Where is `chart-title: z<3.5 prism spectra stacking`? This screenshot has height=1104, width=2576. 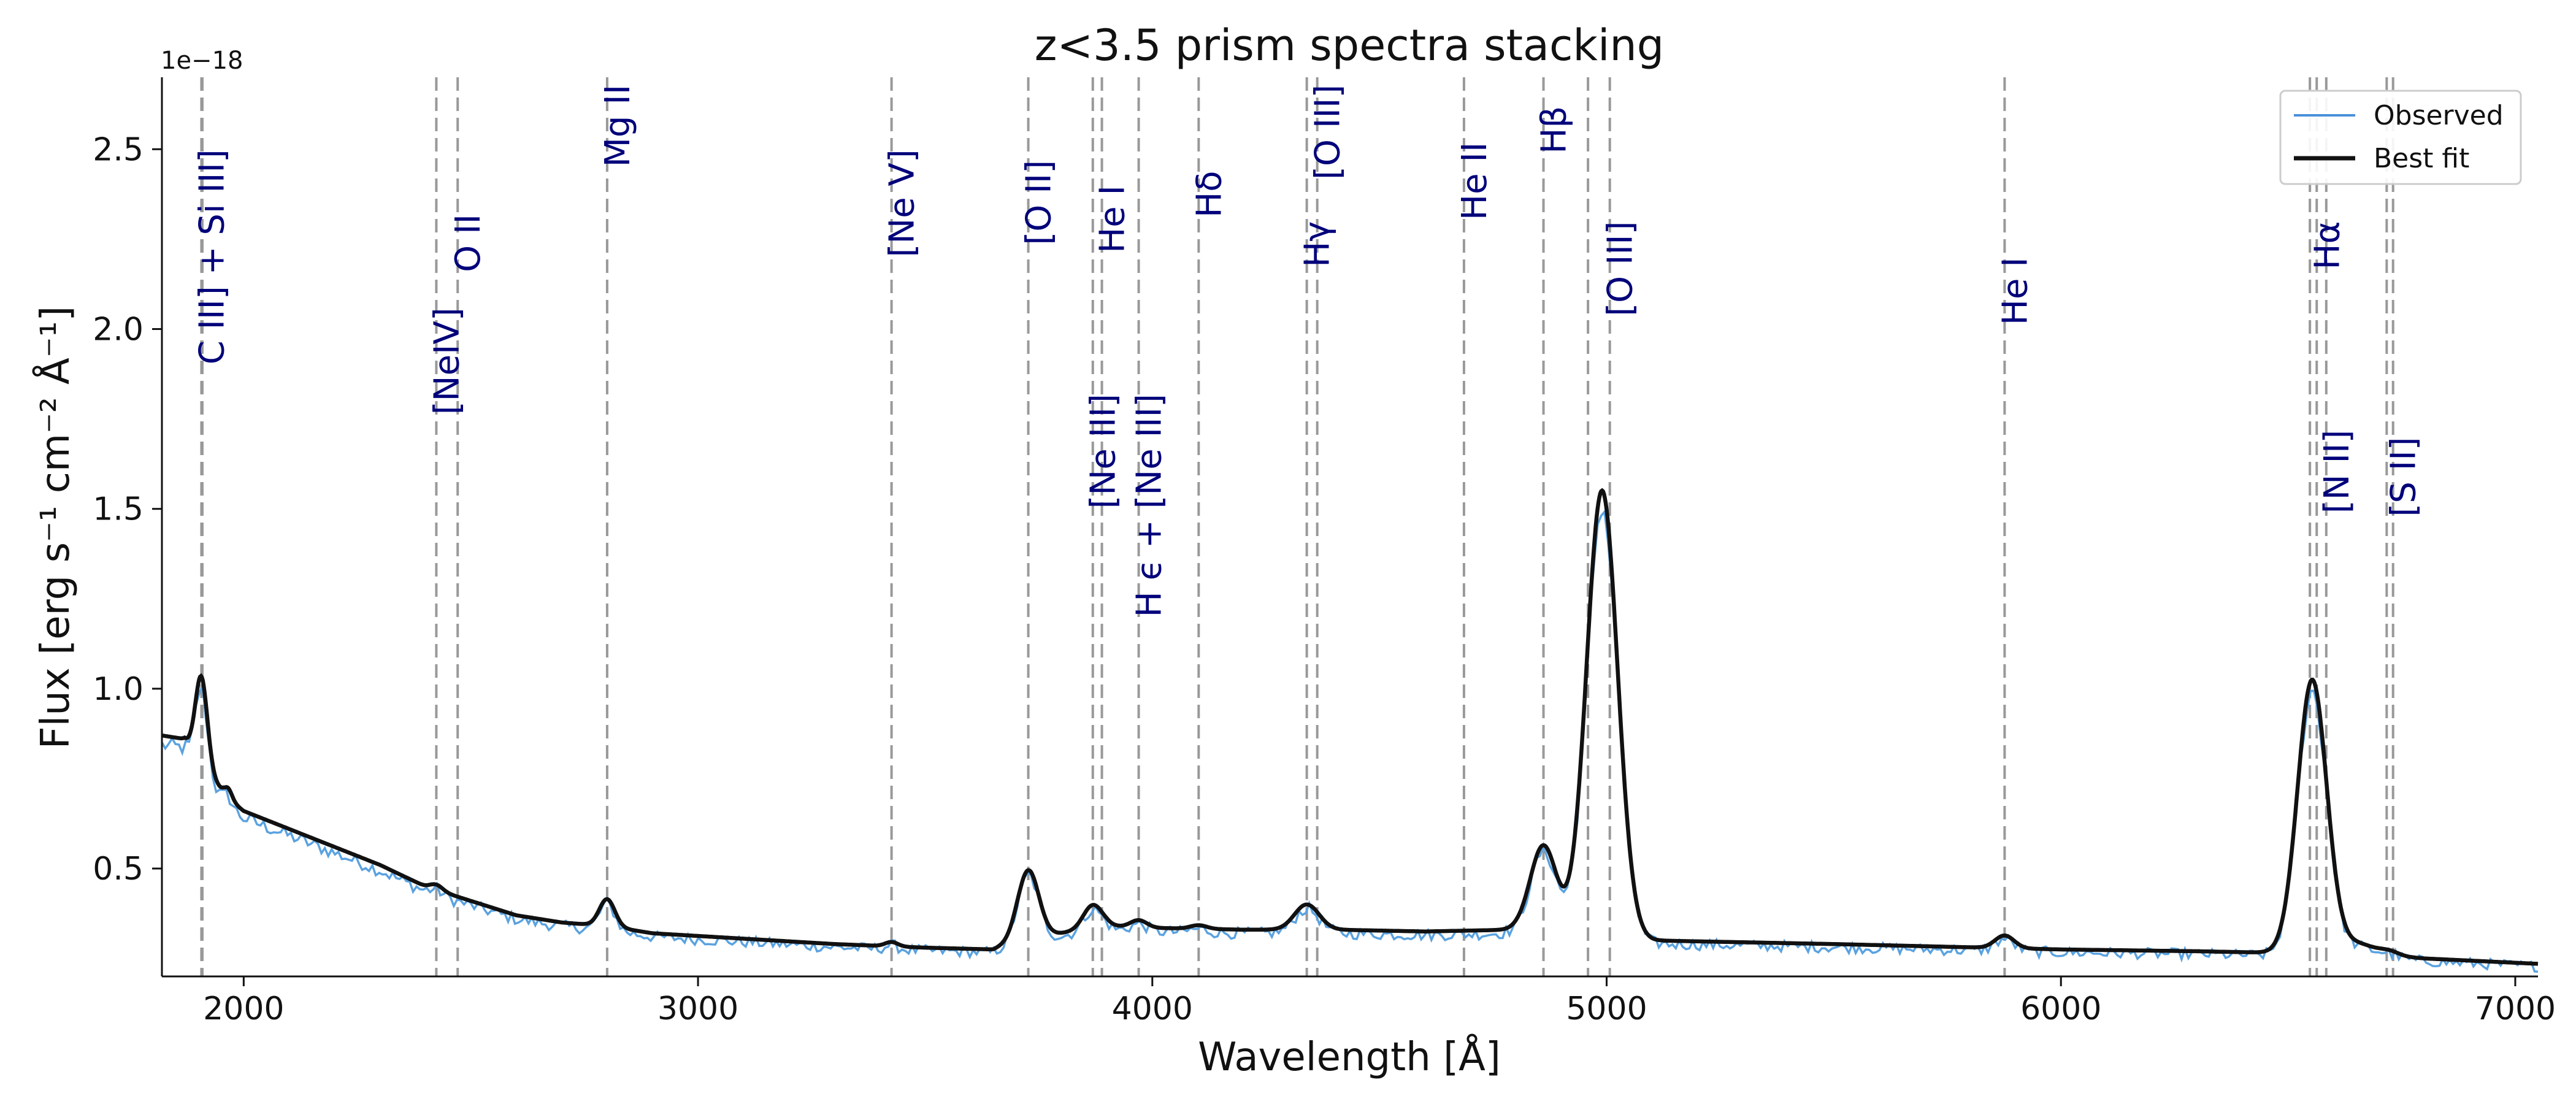
chart-title: z<3.5 prism spectra stacking is located at coordinates (1349, 45).